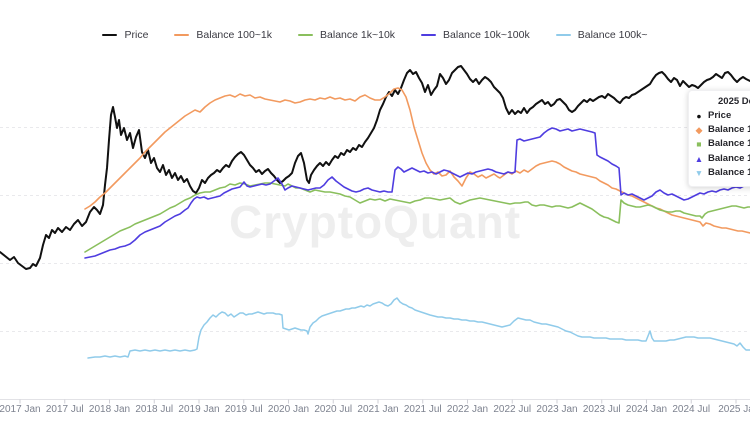  Describe the element at coordinates (429, 35) in the screenshot. I see `legend-swatch-balance-10k-100k` at that location.